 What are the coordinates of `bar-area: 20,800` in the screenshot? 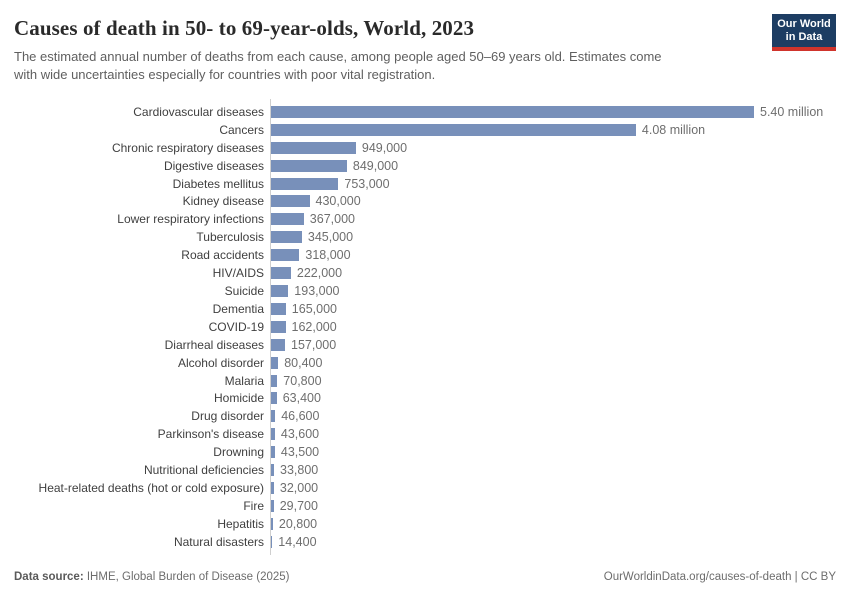 It's located at (294, 524).